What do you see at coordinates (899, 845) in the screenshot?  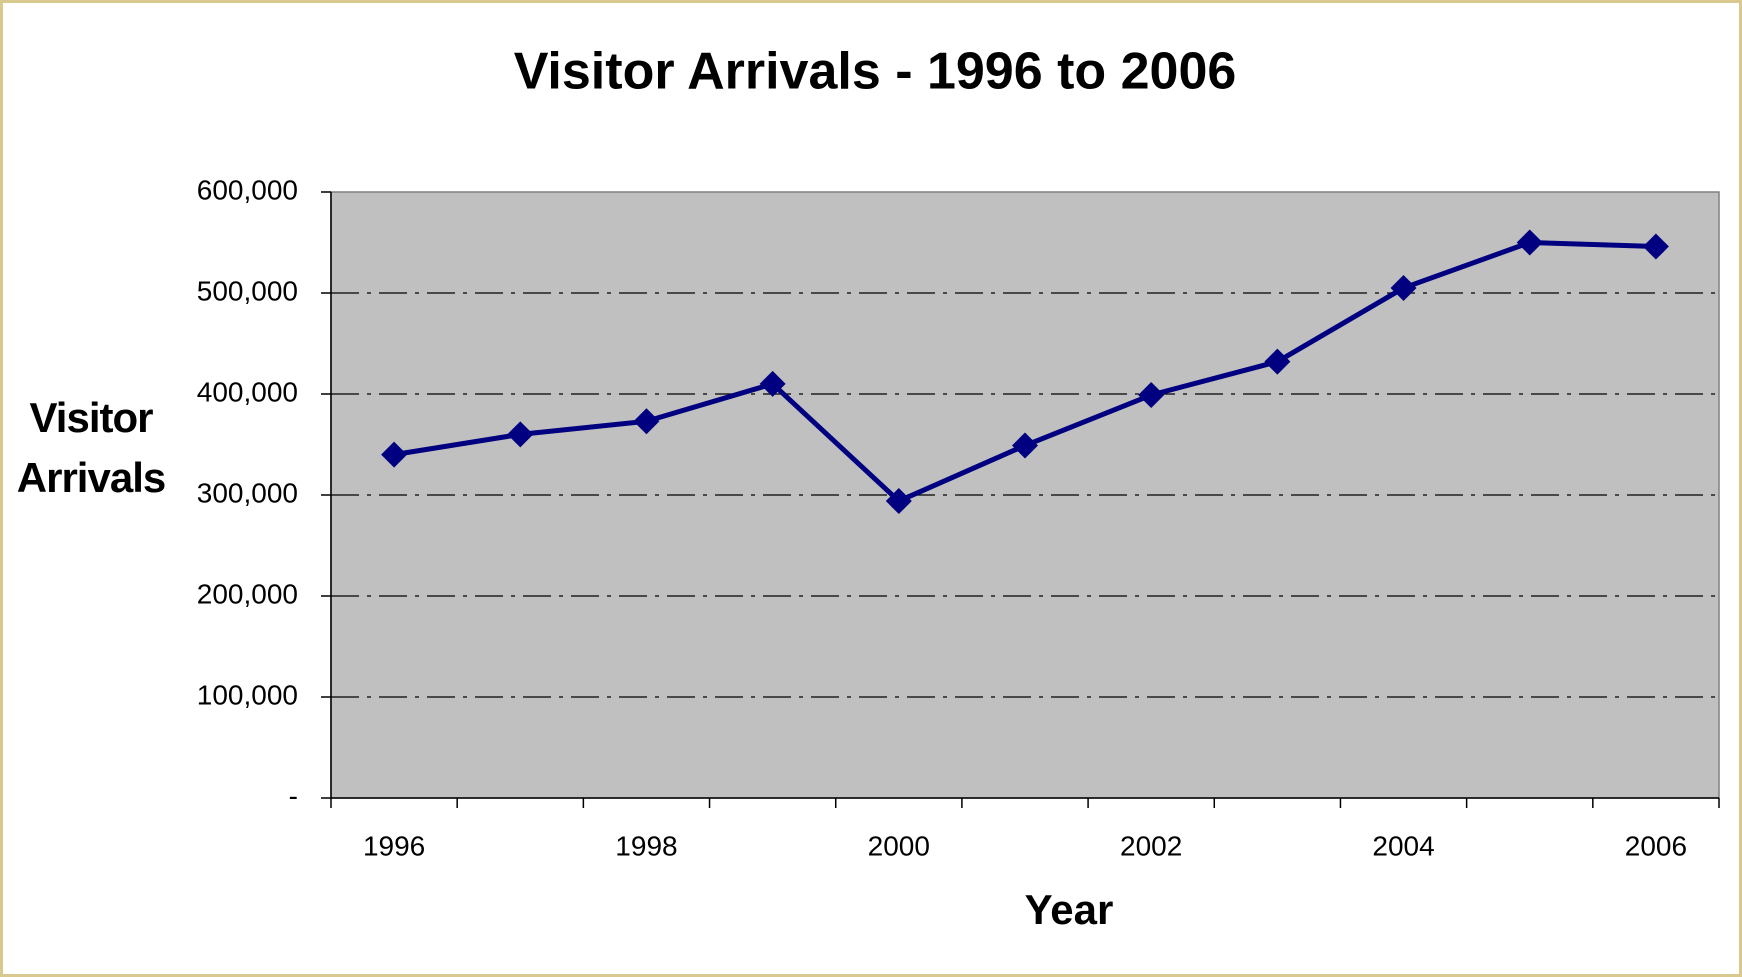 I see `x-tick-label: 2000` at bounding box center [899, 845].